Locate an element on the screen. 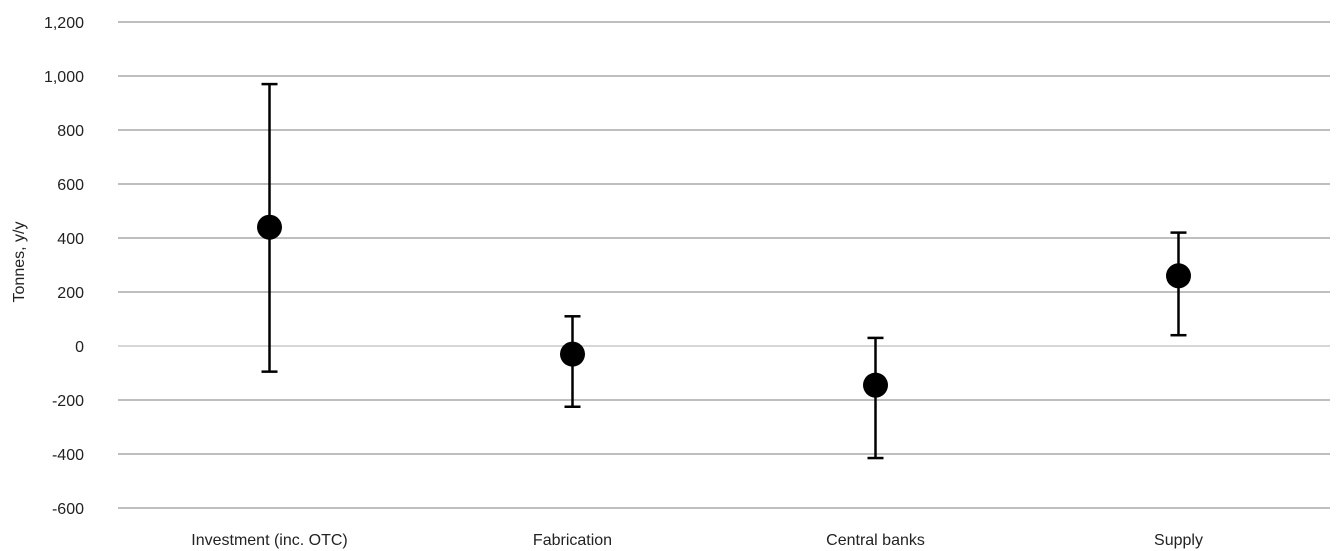 The image size is (1340, 551). y-tick-label: 800 is located at coordinates (70, 131).